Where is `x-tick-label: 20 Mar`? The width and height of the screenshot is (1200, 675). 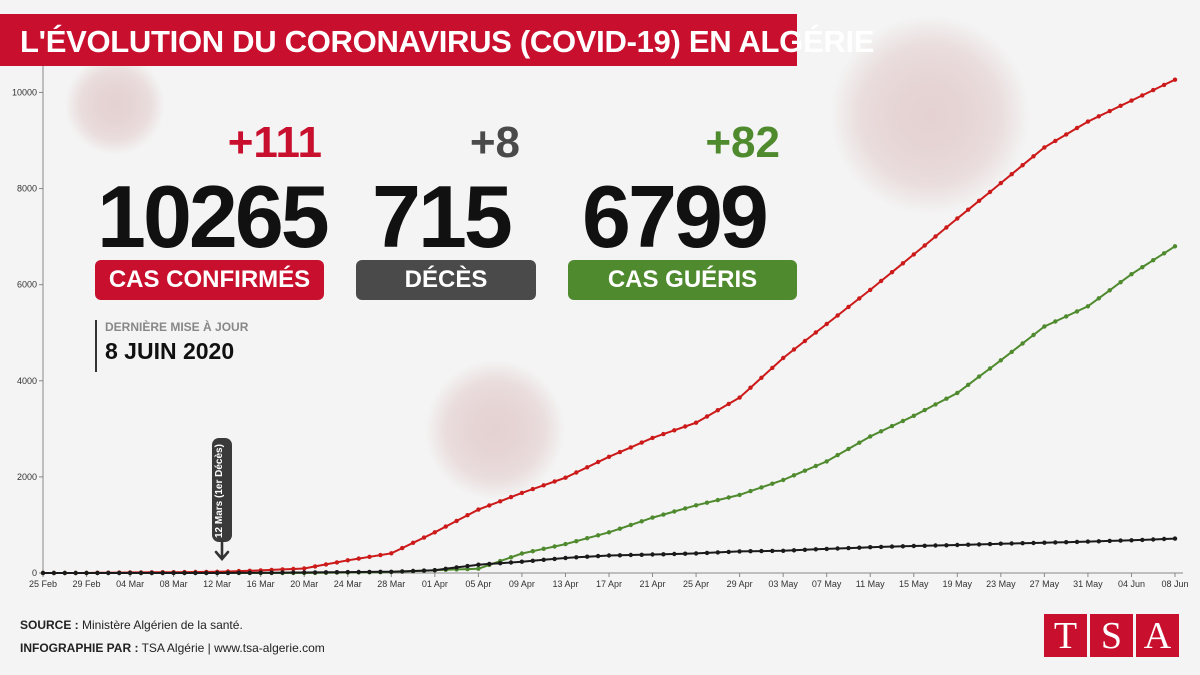
x-tick-label: 20 Mar is located at coordinates (304, 584).